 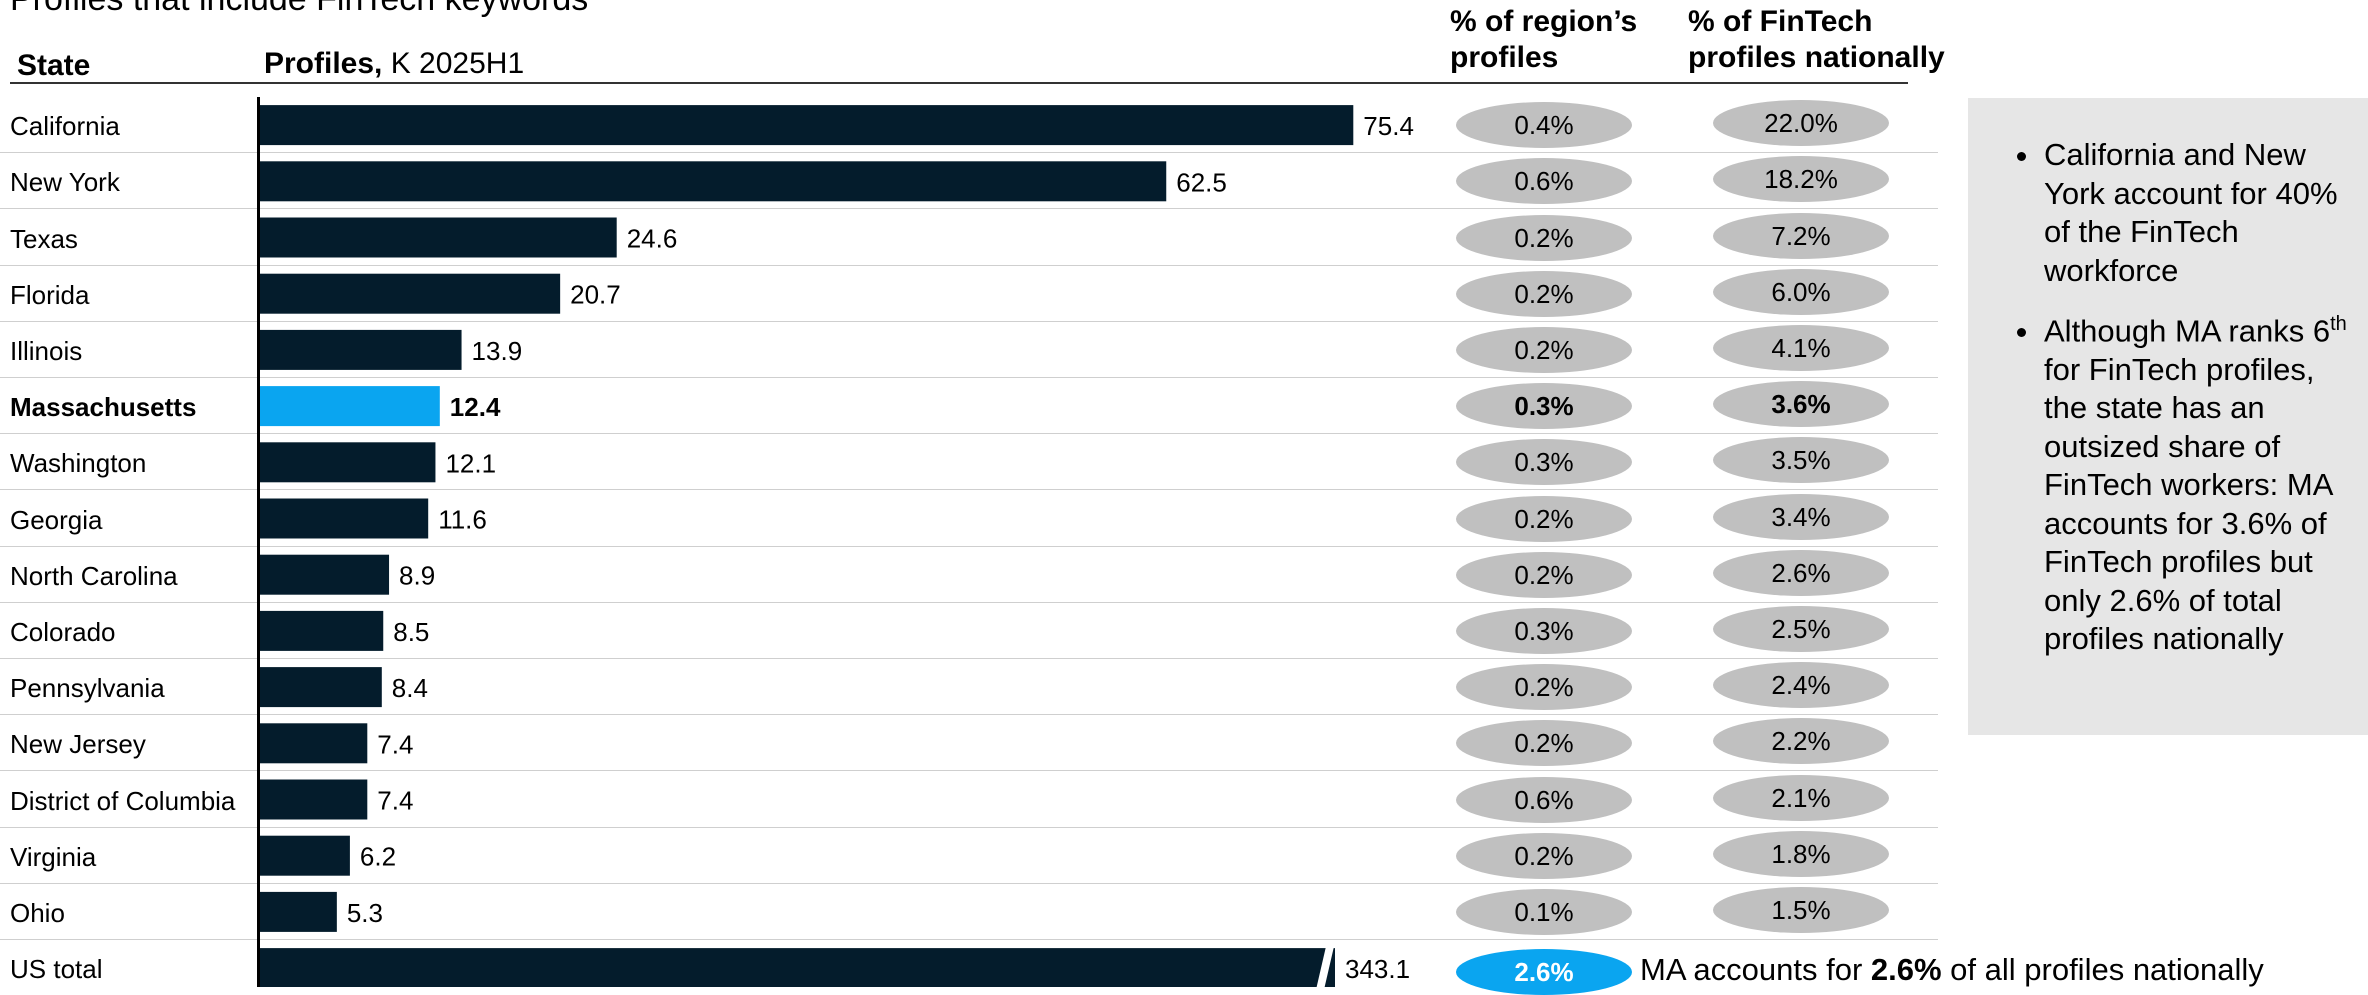 I want to click on category-label: New York, so click(x=65, y=182).